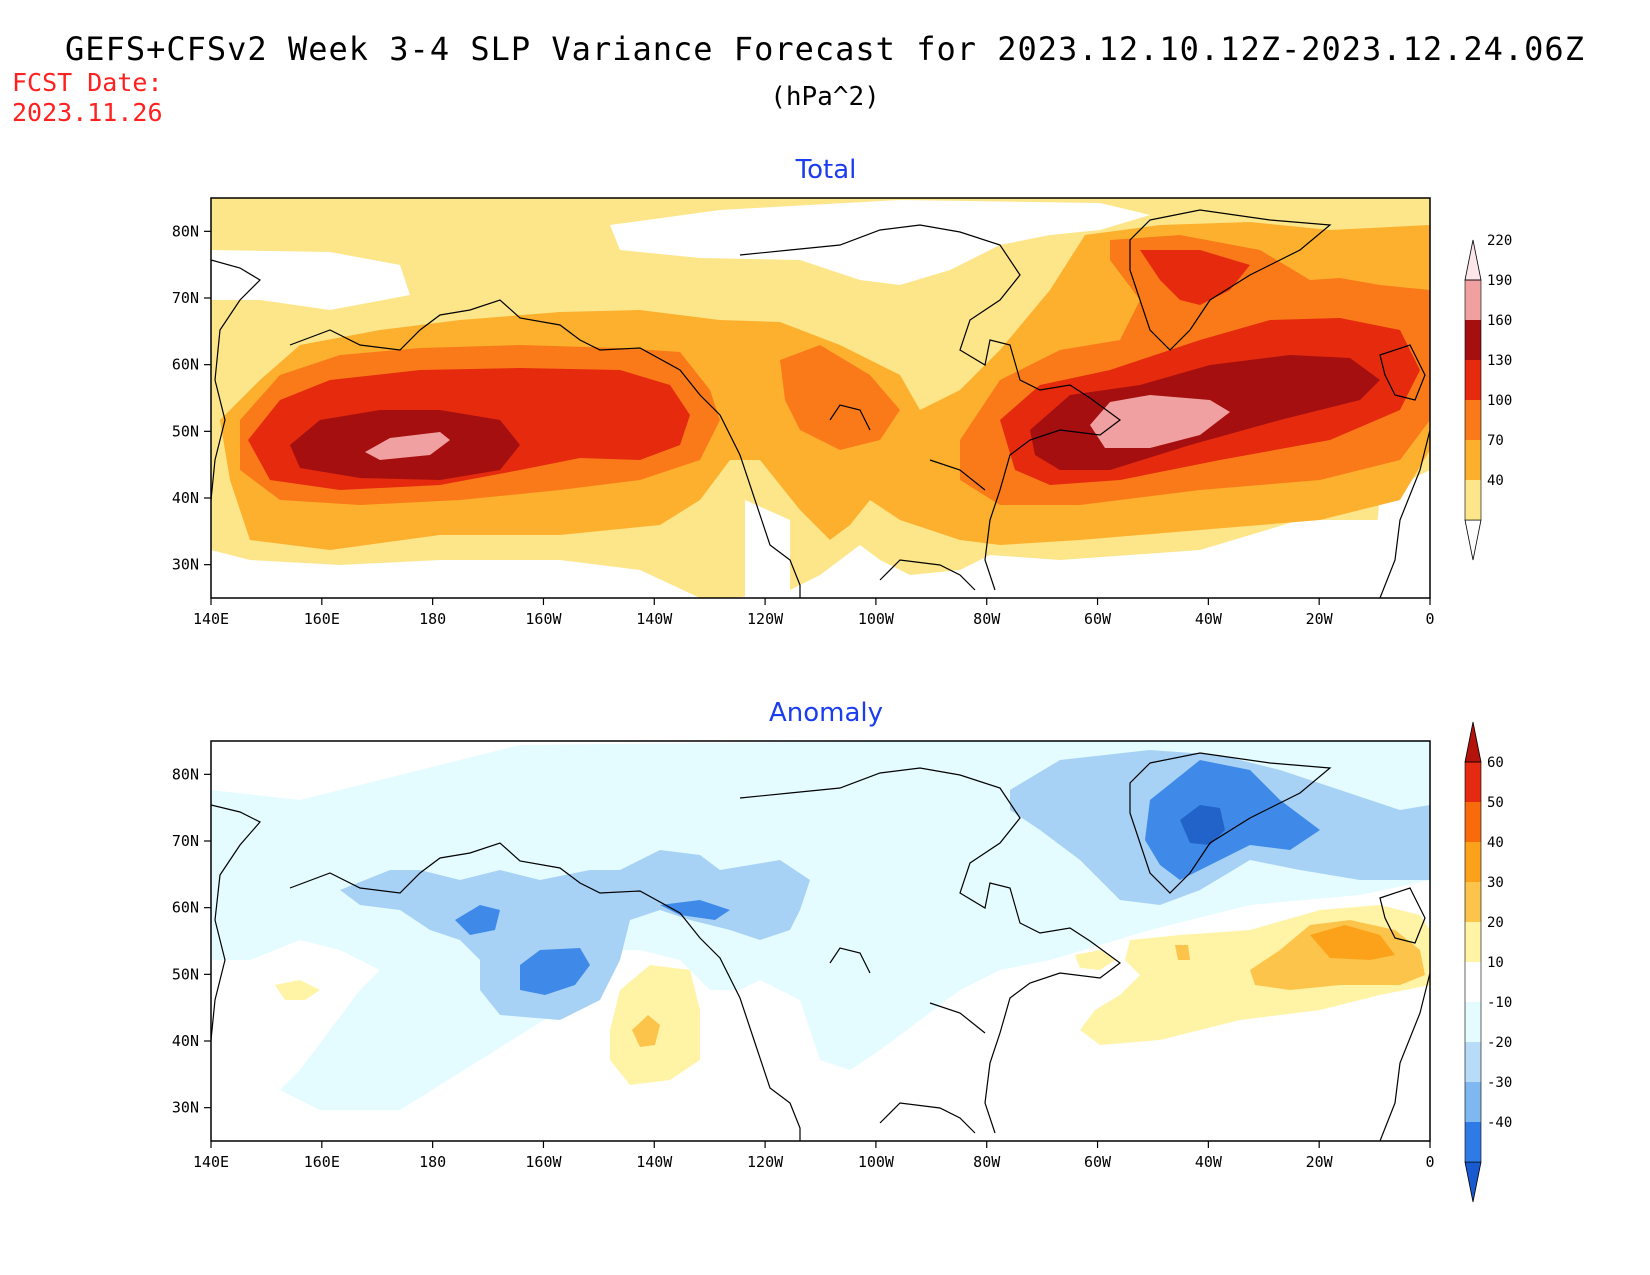 This screenshot has height=1275, width=1650. What do you see at coordinates (1473, 540) in the screenshot?
I see `total-colorbar-low-arrow` at bounding box center [1473, 540].